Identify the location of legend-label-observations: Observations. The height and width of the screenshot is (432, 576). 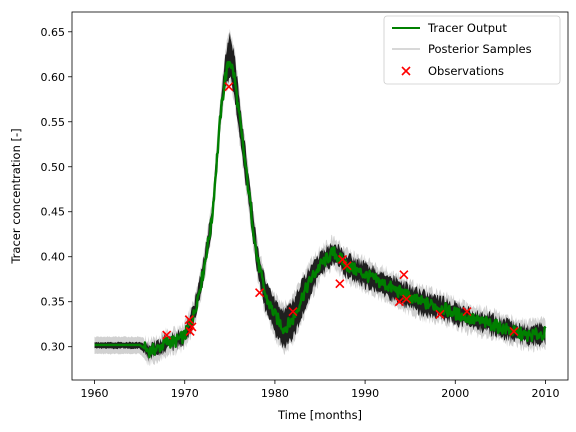
(466, 71).